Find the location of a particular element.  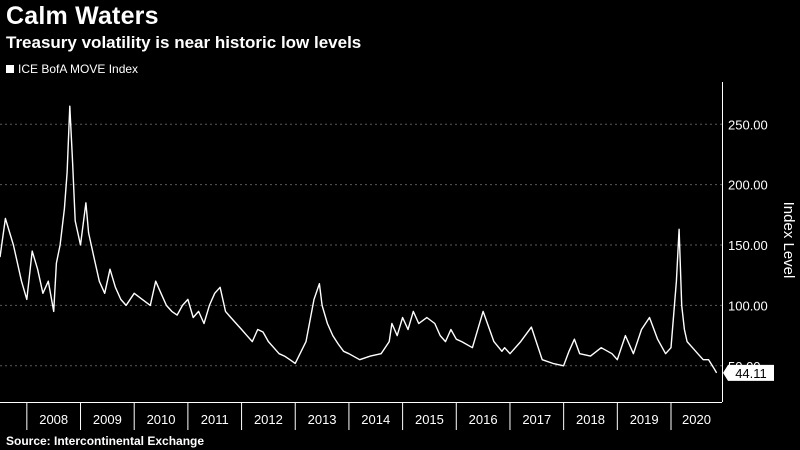

y-tick-label: 250.00 is located at coordinates (748, 124).